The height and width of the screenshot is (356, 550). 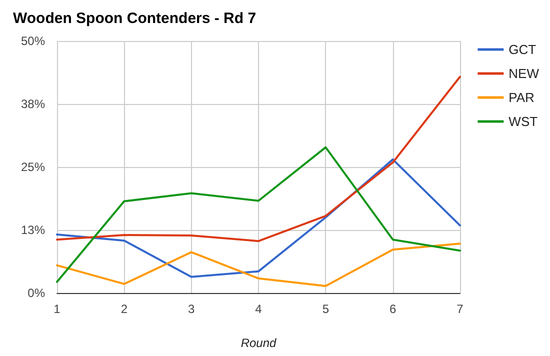 I want to click on chart-title: Wooden Spoon Contenders - Rd 7, so click(x=134, y=18).